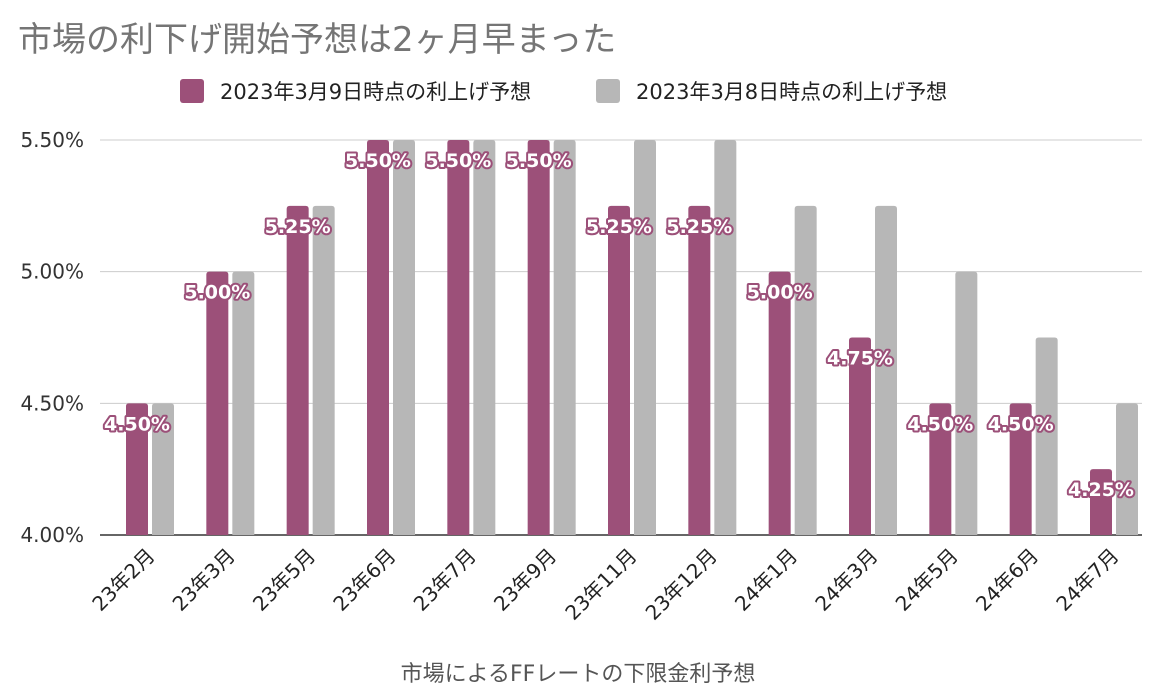 This screenshot has height=700, width=1156. I want to click on legend-item-series-1: 2023年3月9日時点の利上げ予想, so click(355, 91).